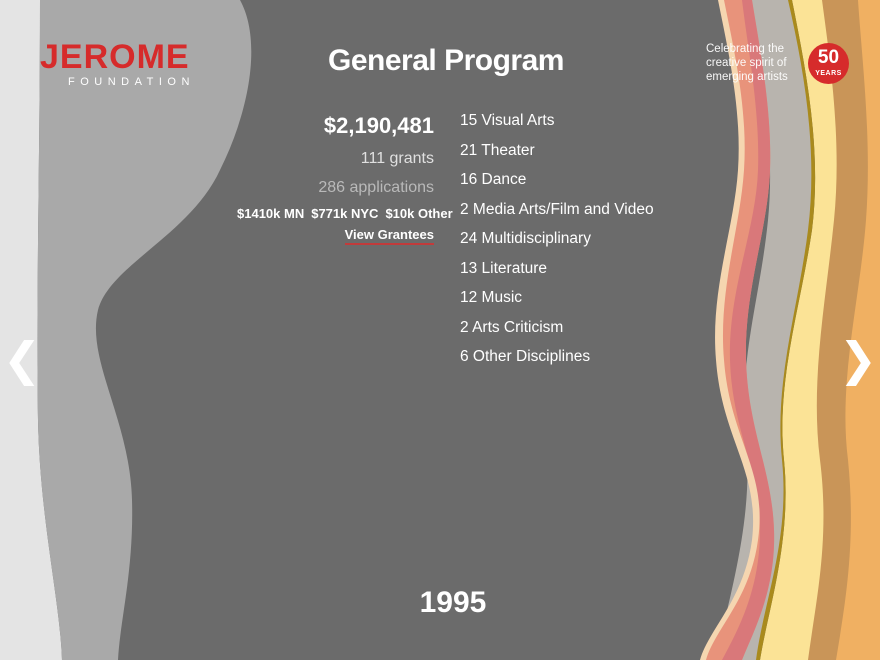  I want to click on left-light-stripe, so click(31, 330).